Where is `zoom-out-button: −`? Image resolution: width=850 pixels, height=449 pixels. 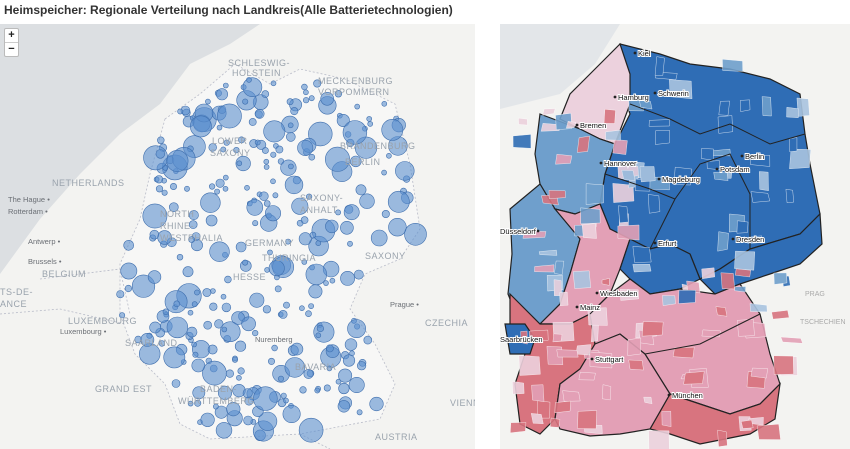 zoom-out-button: − is located at coordinates (11, 49).